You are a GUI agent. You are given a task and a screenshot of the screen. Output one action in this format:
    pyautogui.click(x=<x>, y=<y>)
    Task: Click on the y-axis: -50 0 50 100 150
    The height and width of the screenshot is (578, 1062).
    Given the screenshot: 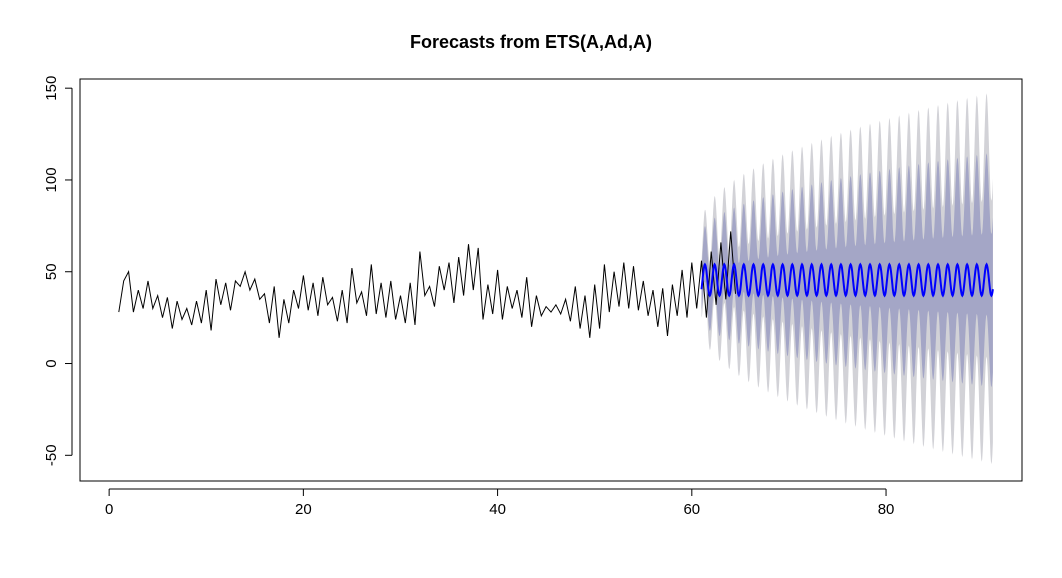 What is the action you would take?
    pyautogui.click(x=58, y=271)
    